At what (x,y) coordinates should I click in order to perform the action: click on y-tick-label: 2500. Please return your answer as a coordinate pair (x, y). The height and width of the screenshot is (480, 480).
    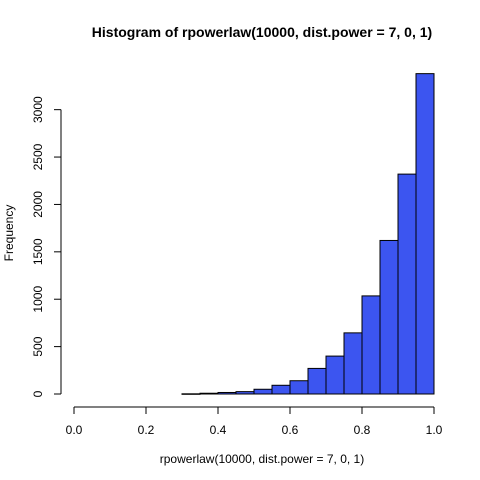
    Looking at the image, I should click on (38, 156).